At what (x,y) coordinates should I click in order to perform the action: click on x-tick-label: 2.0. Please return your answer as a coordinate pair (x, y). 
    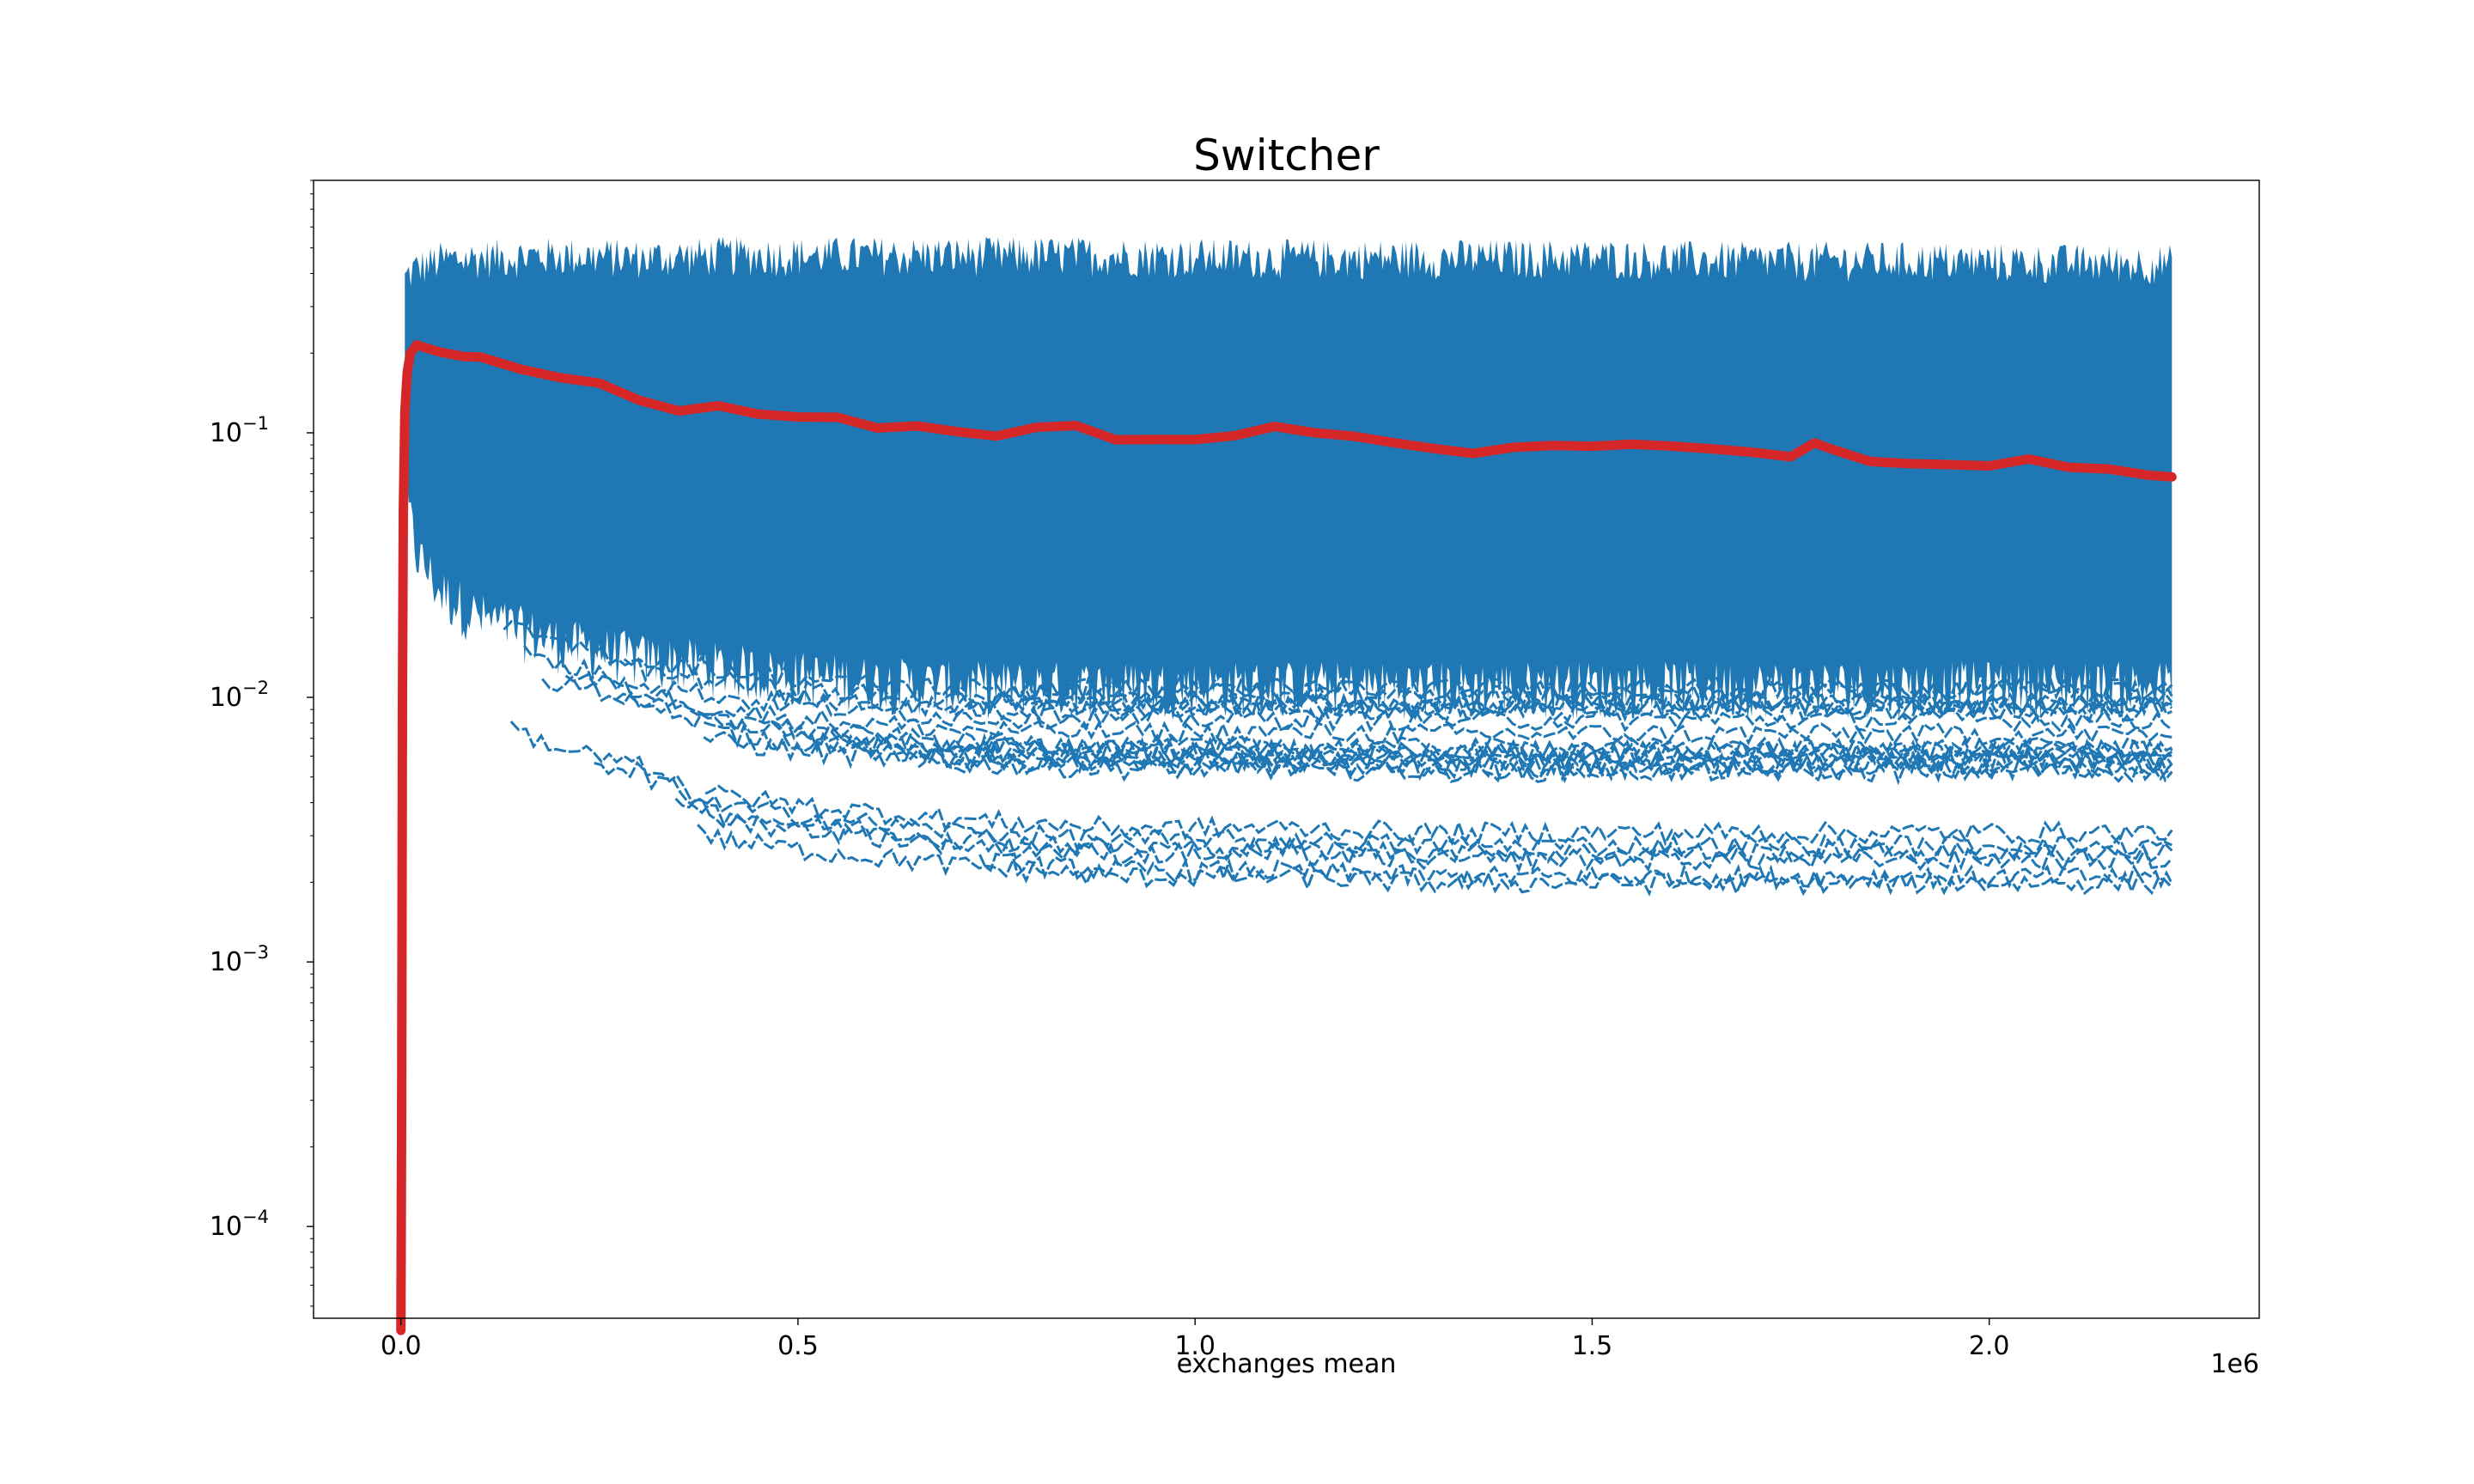
    Looking at the image, I should click on (1989, 1346).